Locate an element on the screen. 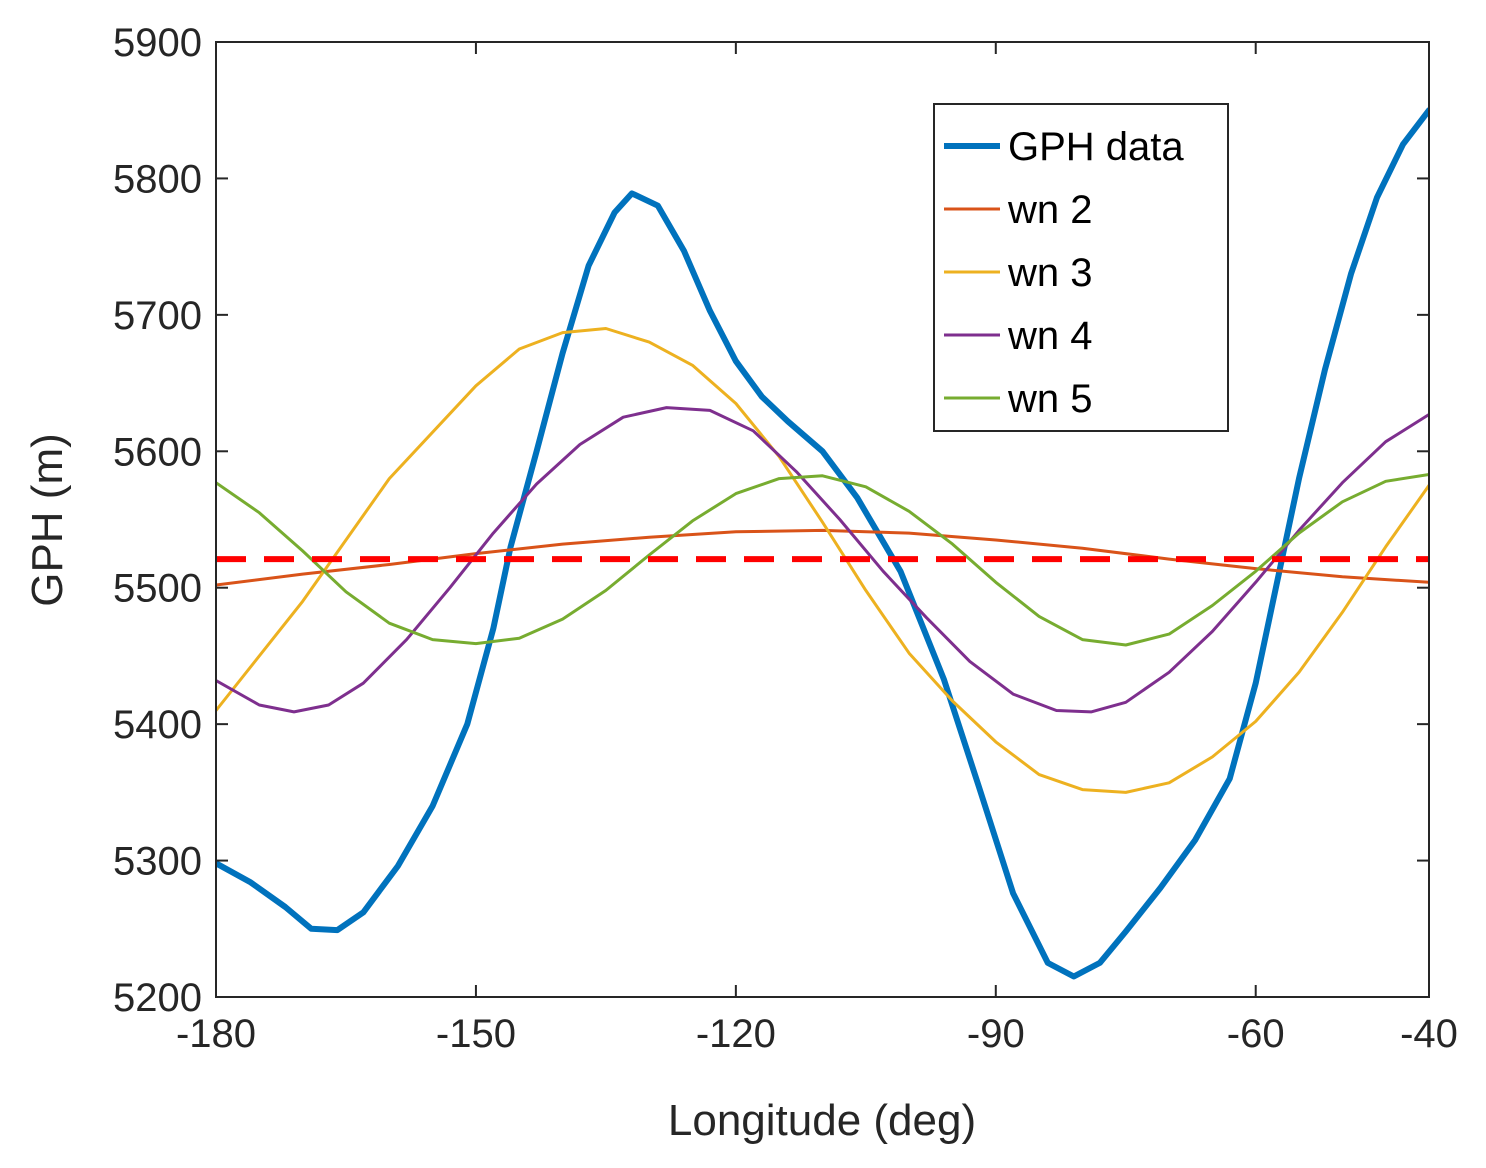 The image size is (1486, 1168). x-tick-label: -40 is located at coordinates (1429, 1034).